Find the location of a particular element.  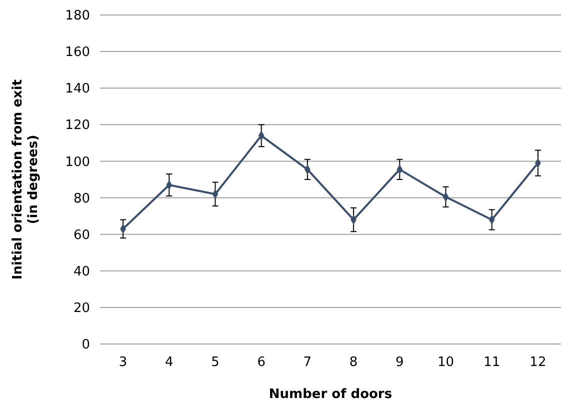

y-tick-label: 80 is located at coordinates (81, 198).